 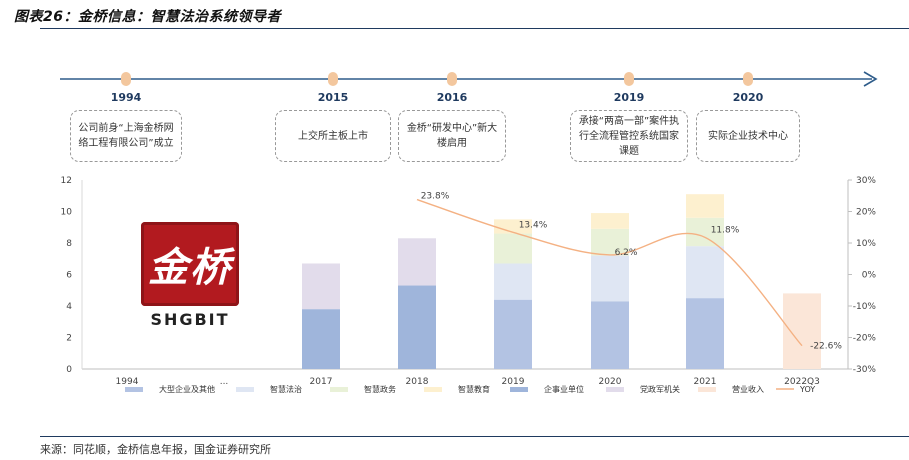 I want to click on y-right-tick-label: 10%, so click(x=866, y=244).